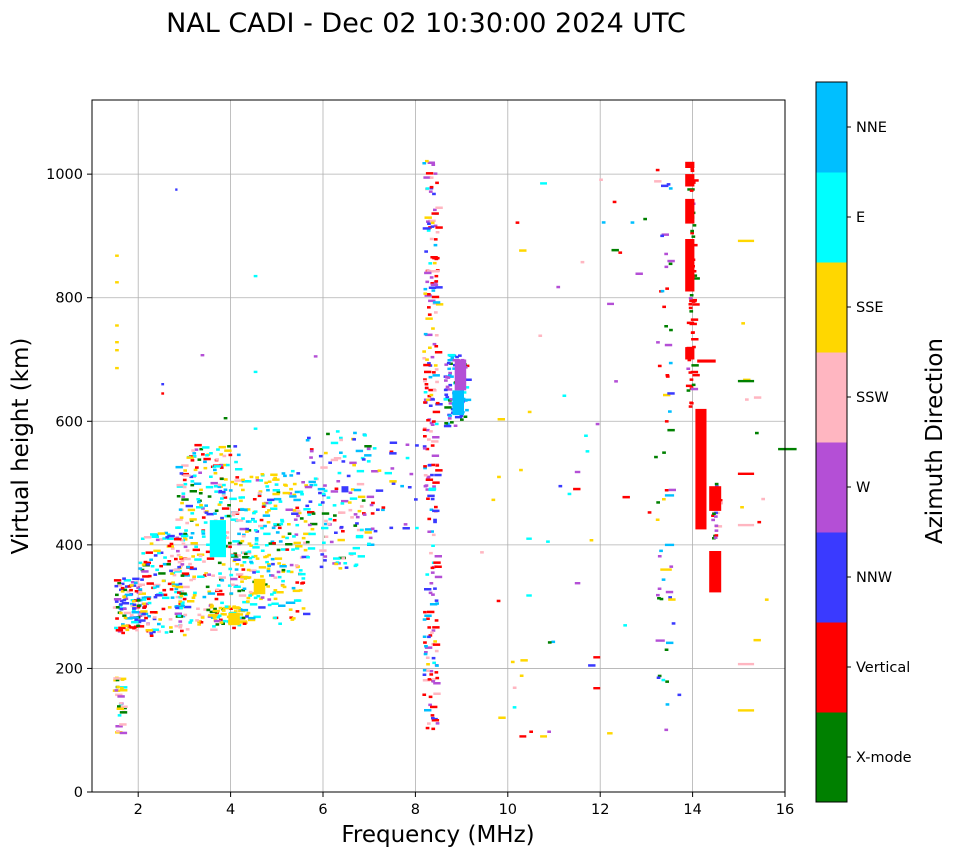  Describe the element at coordinates (870, 308) in the screenshot. I see `colorbar-tick-label: SSE` at that location.